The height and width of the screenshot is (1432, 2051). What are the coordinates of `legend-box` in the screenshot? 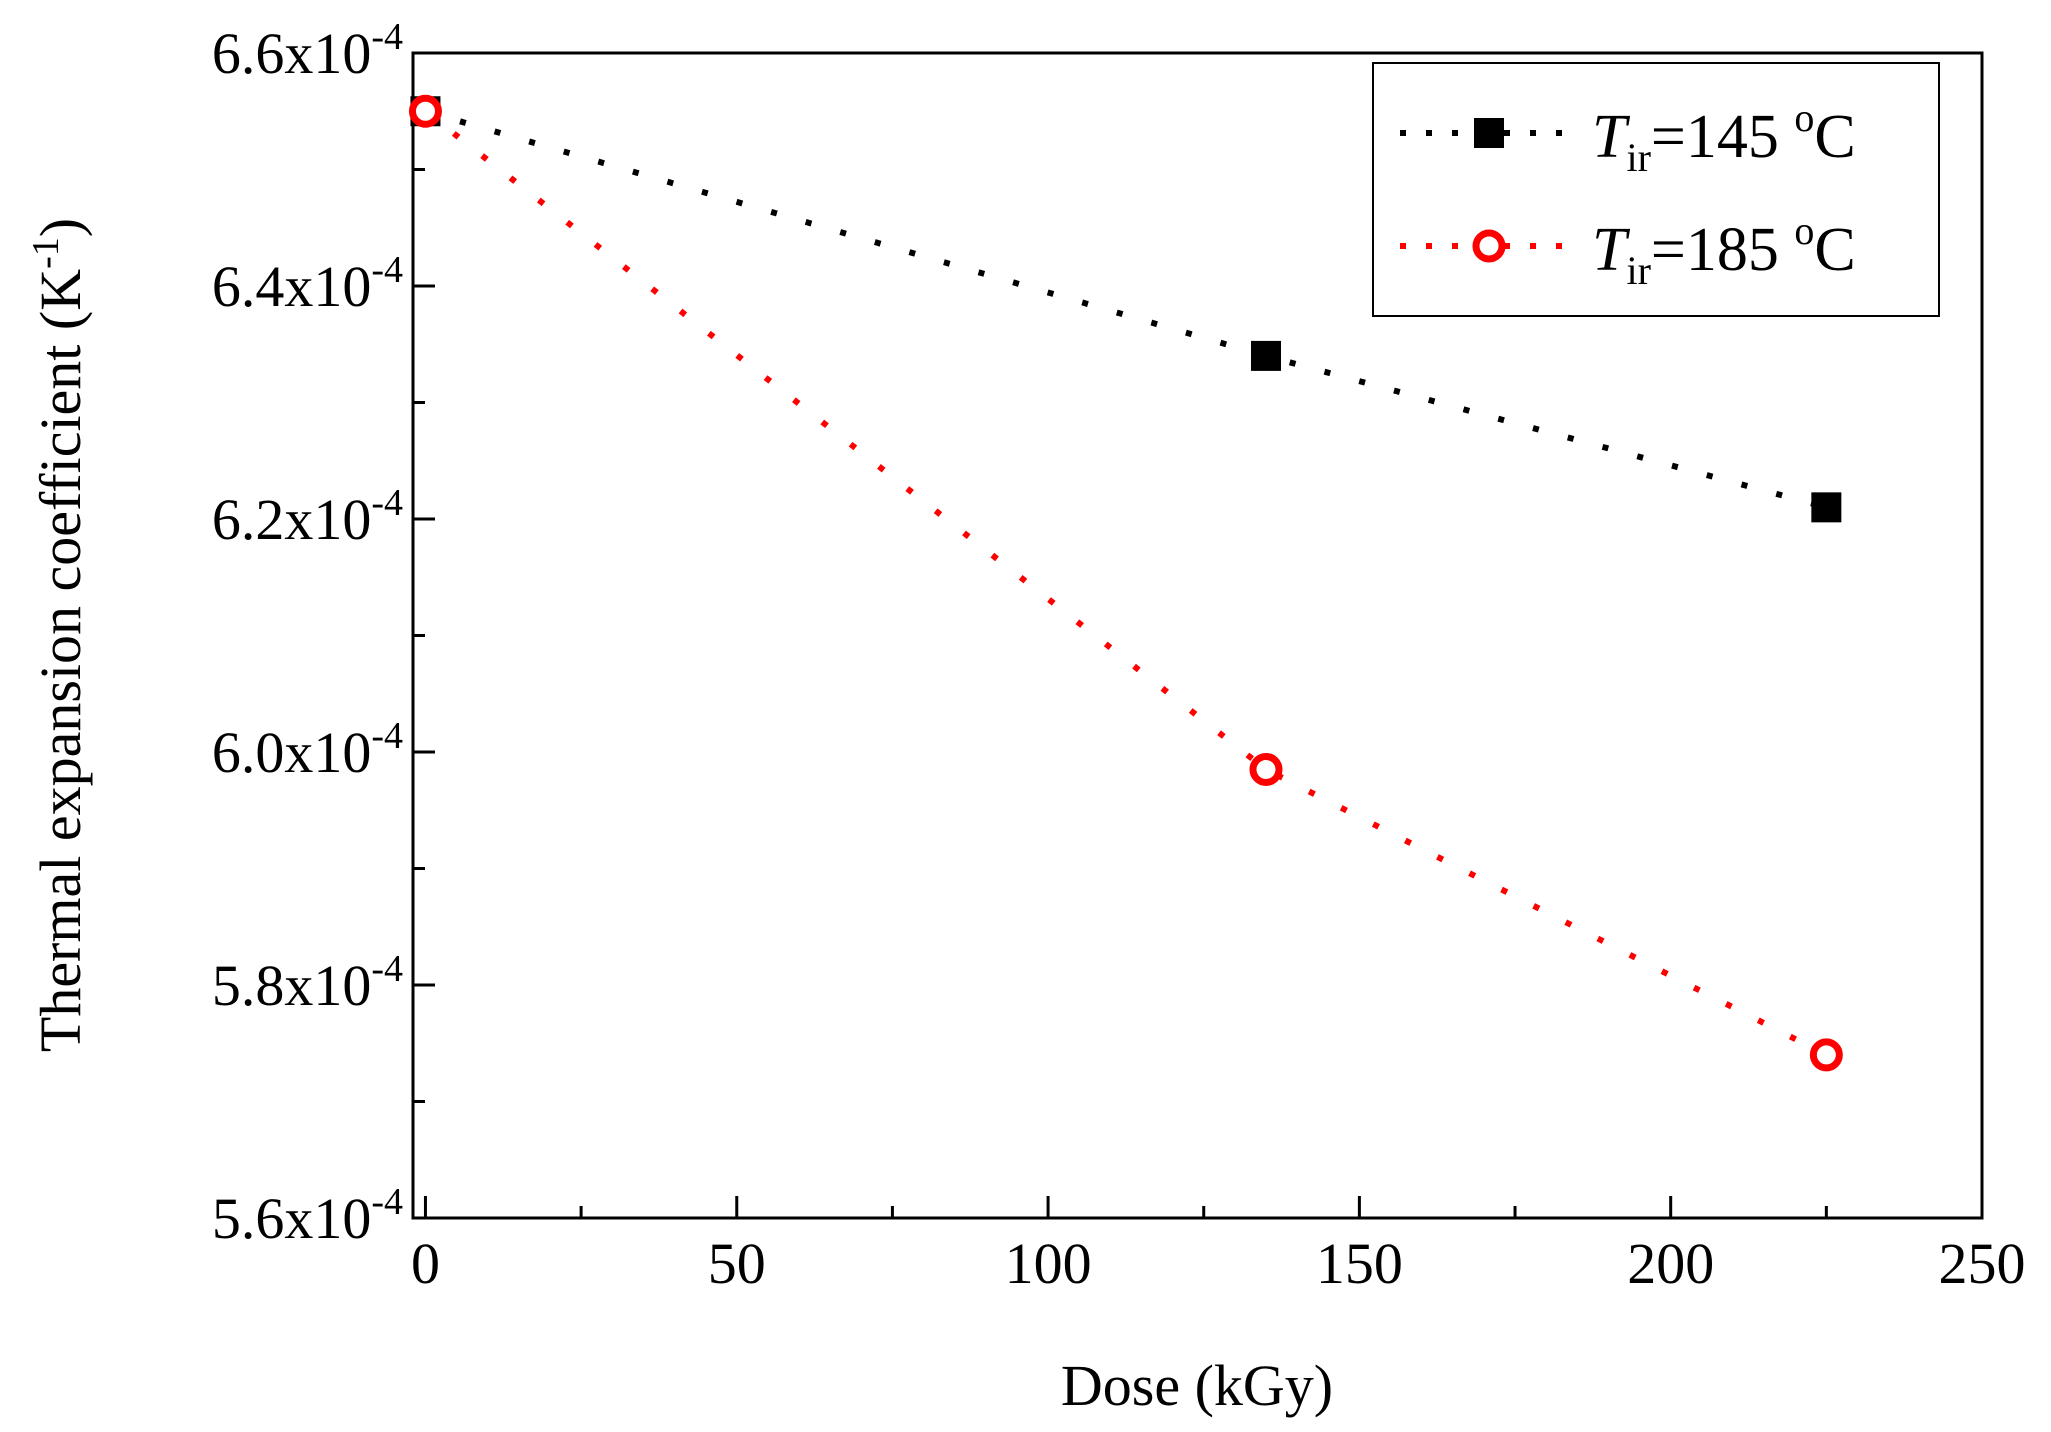 It's located at (1656, 189).